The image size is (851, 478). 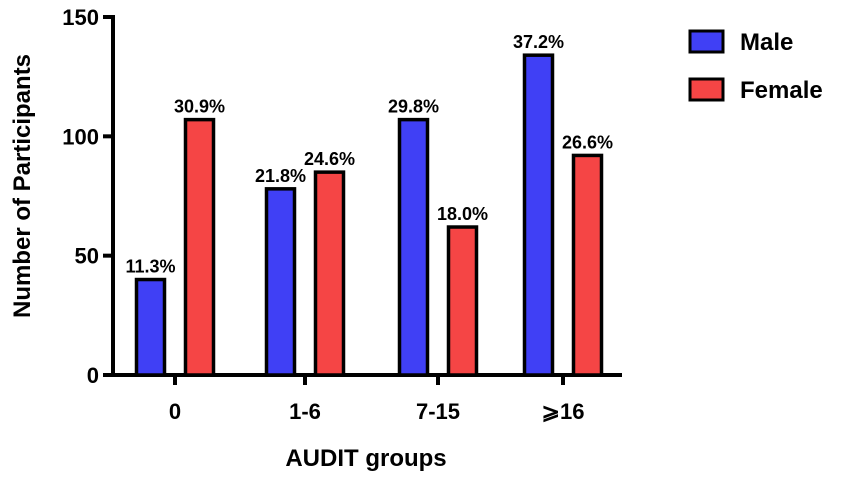 What do you see at coordinates (199, 107) in the screenshot?
I see `data-label: 30.9%` at bounding box center [199, 107].